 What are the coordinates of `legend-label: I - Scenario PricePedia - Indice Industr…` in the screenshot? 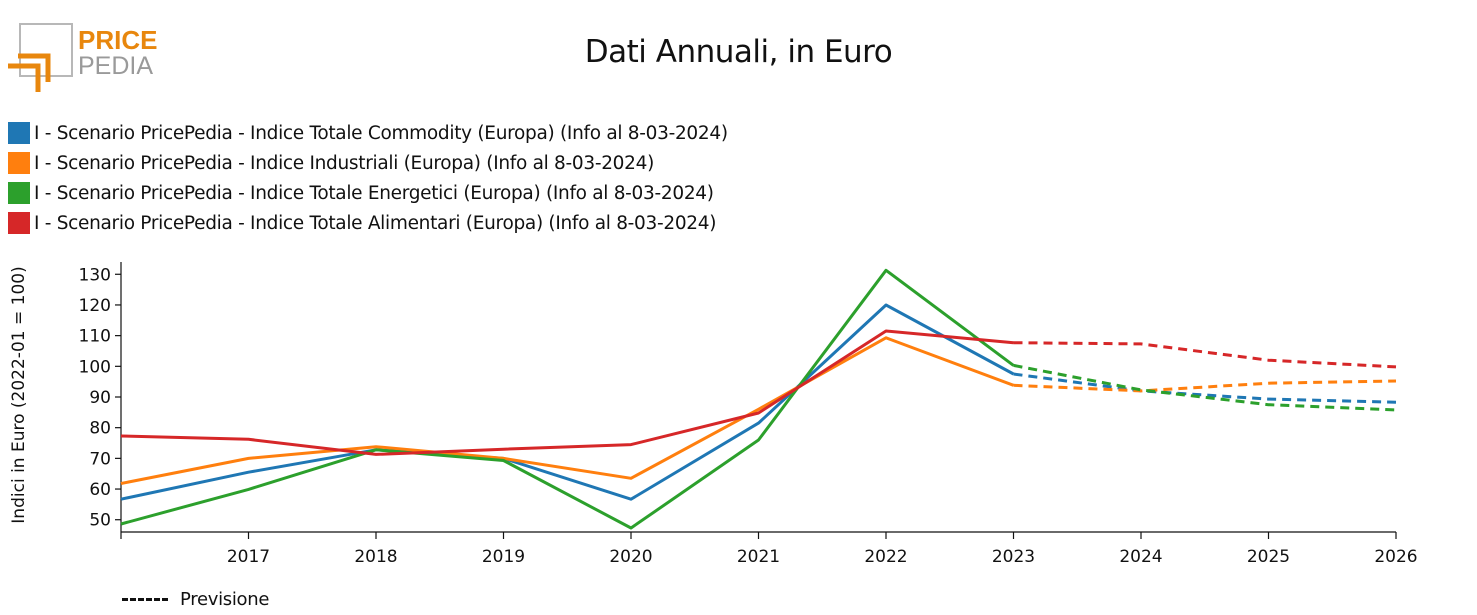 It's located at (344, 163).